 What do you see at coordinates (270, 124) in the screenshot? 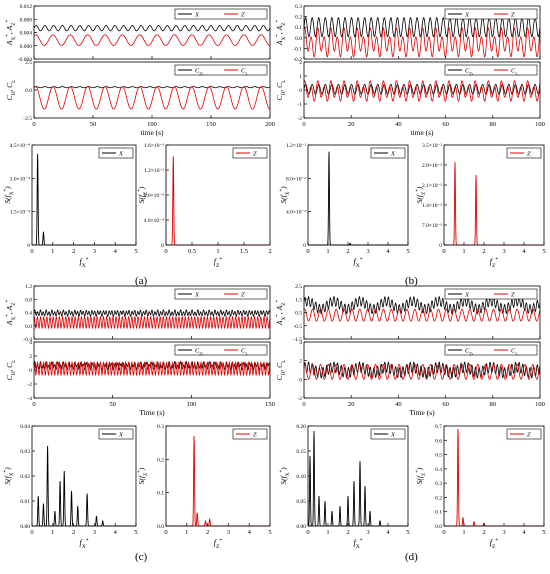
I see `xtick-label-a-force-4: 200` at bounding box center [270, 124].